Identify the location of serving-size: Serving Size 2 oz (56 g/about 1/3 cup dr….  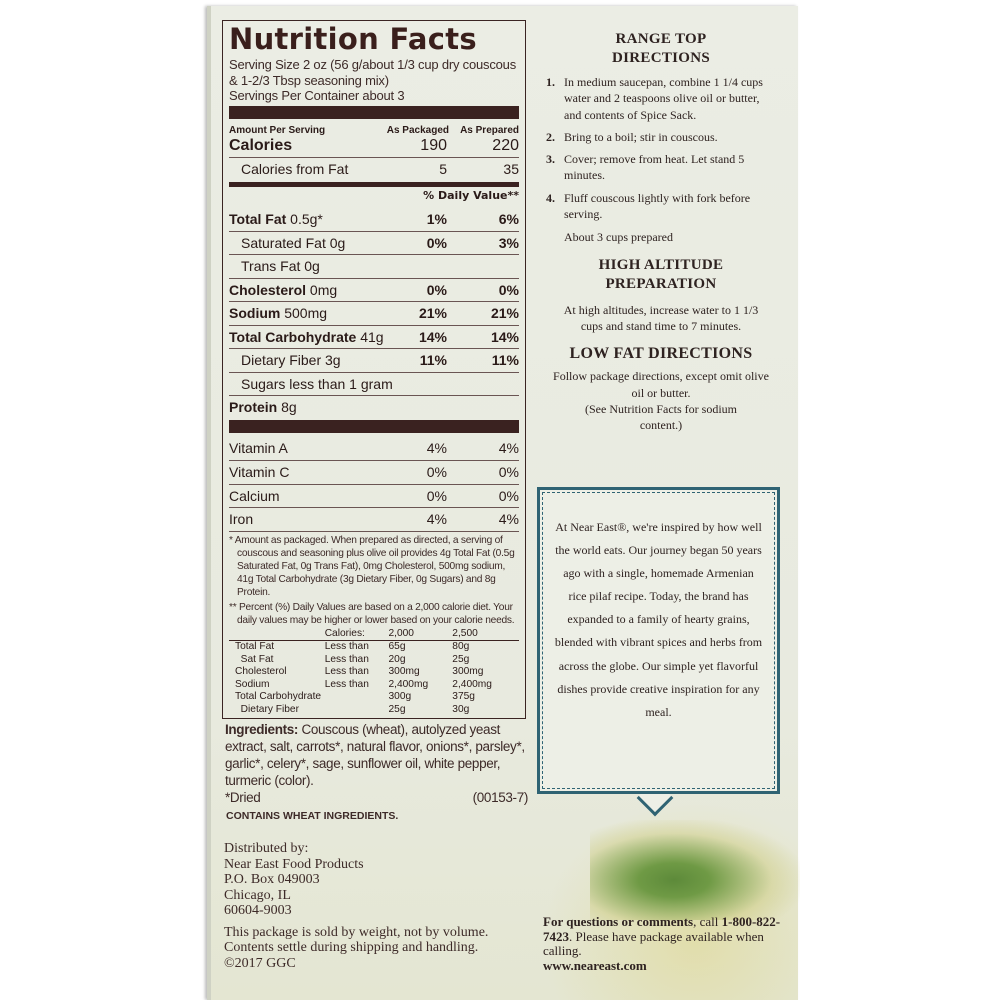
(373, 72).